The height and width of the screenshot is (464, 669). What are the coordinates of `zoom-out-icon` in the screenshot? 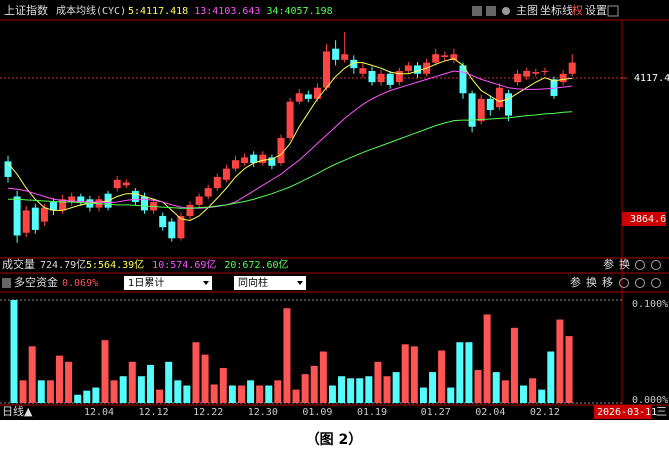 It's located at (491, 11).